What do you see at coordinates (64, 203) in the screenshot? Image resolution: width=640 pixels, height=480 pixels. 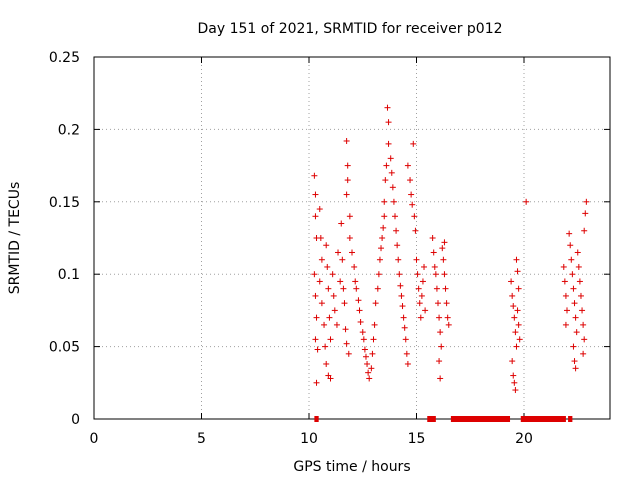 I see `y-tick-label: 0.15` at bounding box center [64, 203].